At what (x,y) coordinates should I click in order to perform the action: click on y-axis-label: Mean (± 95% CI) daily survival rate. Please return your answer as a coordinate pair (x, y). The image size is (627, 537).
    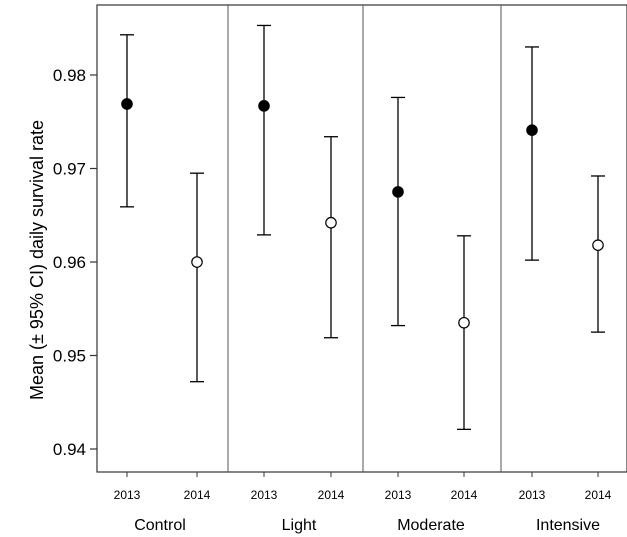
    Looking at the image, I should click on (37, 260).